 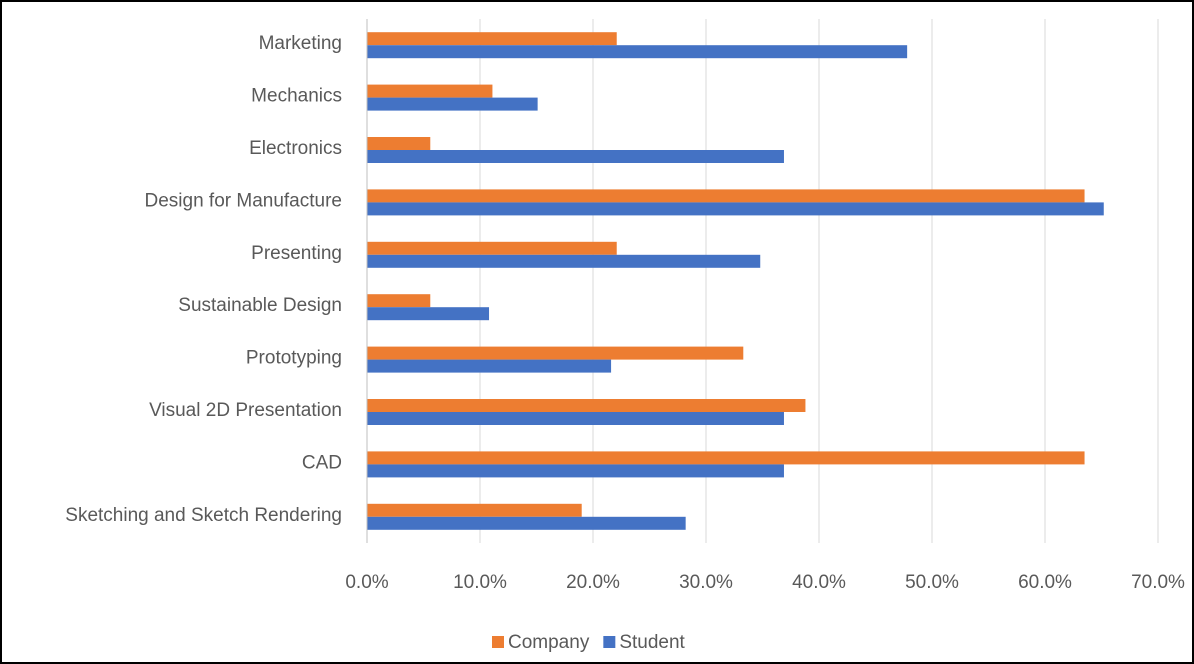 I want to click on x-tick-label: 40.0%, so click(x=819, y=582).